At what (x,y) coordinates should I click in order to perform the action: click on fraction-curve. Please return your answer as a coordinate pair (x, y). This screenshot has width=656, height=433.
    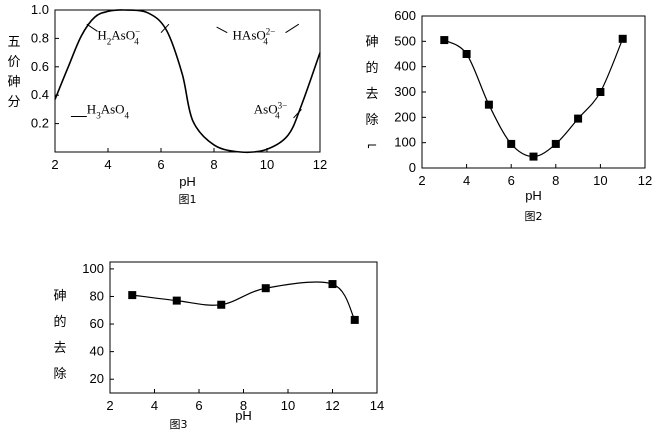
    Looking at the image, I should click on (187, 81).